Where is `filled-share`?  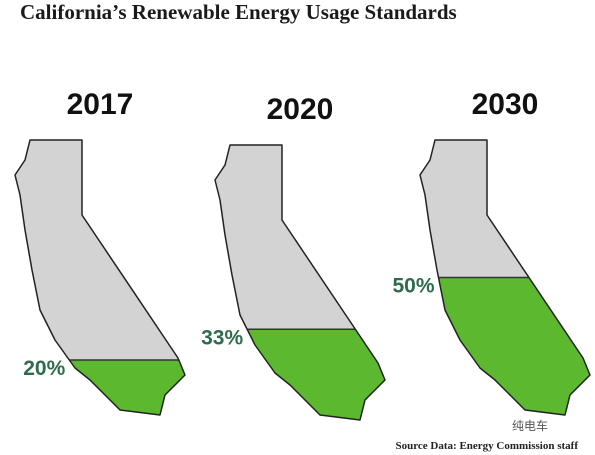
filled-share is located at coordinates (505, 346).